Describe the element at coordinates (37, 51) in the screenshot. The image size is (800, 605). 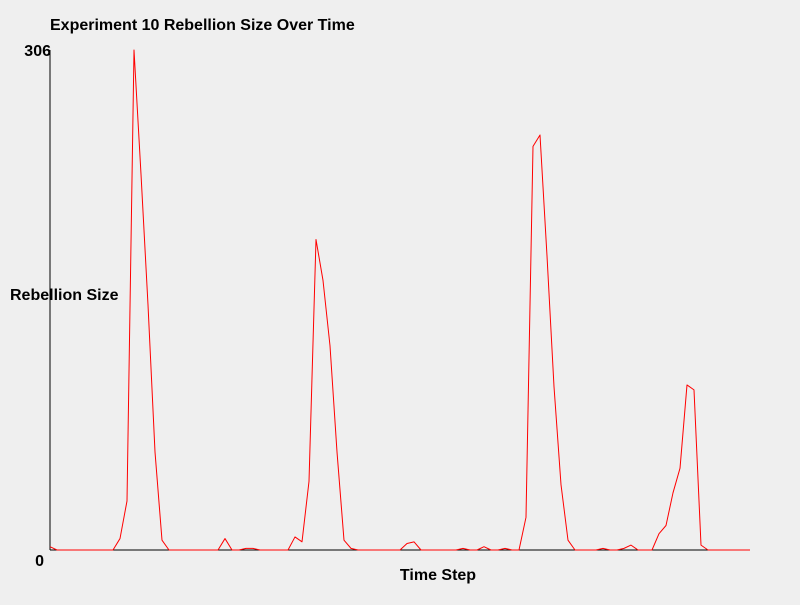
I see `y-tick-label-max: 306` at that location.